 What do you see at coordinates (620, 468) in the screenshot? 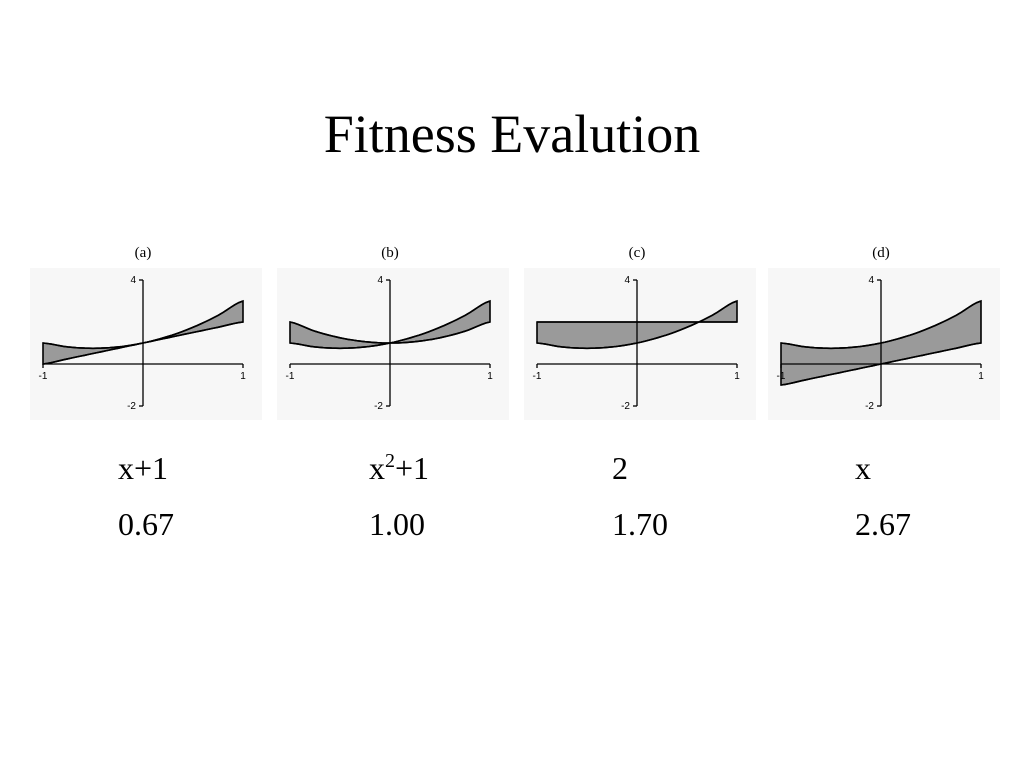
I see `expression-c: 2` at bounding box center [620, 468].